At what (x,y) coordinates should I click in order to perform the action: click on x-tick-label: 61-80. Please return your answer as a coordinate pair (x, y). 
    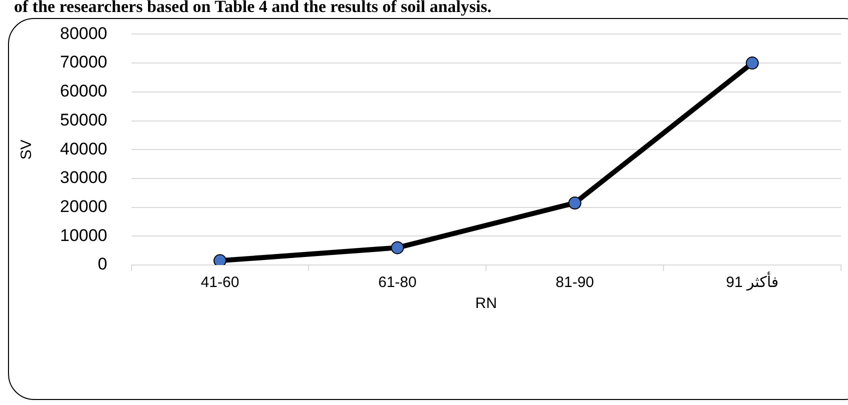
    Looking at the image, I should click on (397, 283).